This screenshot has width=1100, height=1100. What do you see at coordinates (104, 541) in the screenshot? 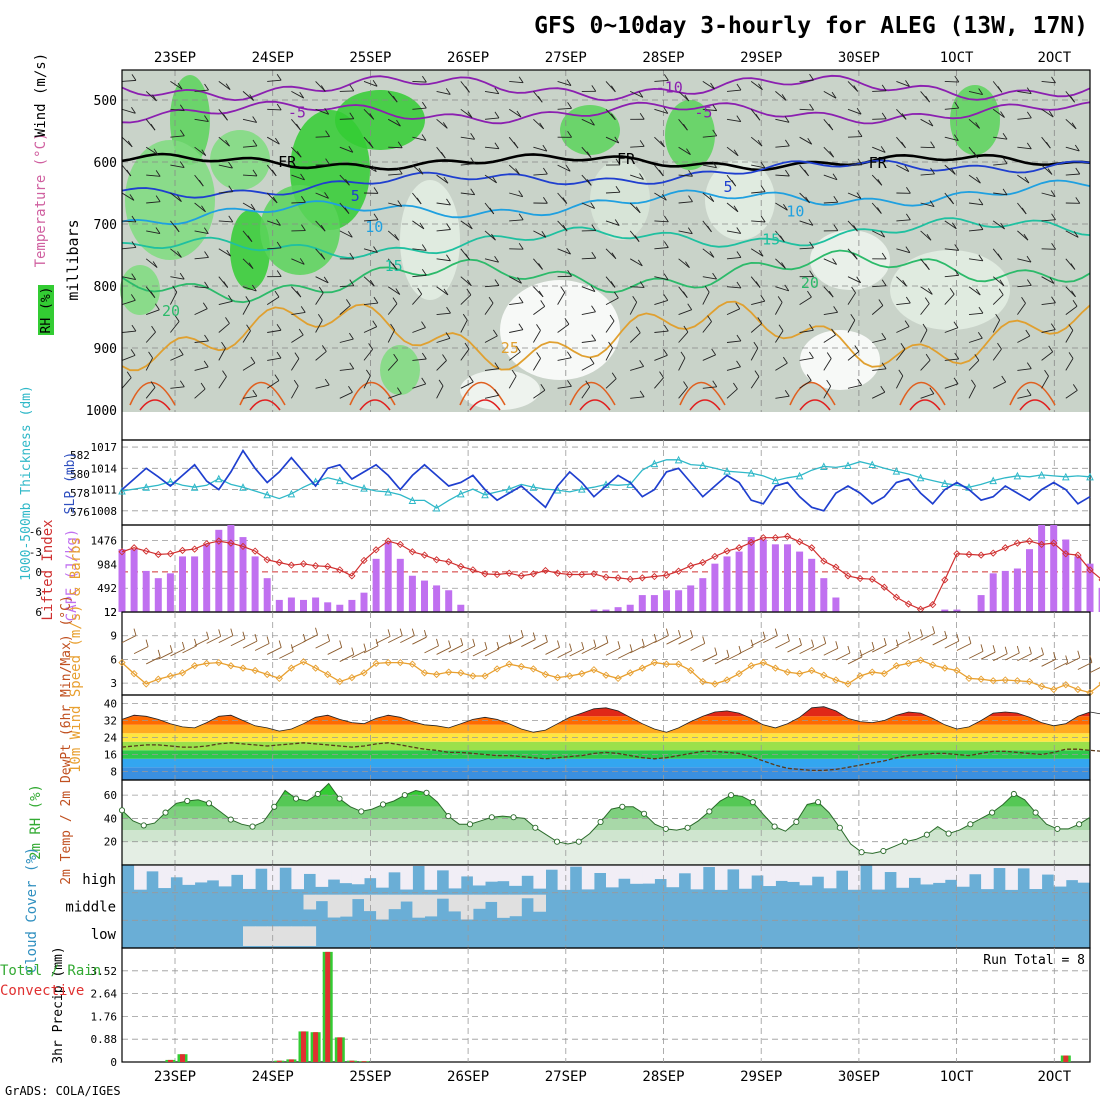
I see `y-tick-label: 1476` at bounding box center [104, 541].